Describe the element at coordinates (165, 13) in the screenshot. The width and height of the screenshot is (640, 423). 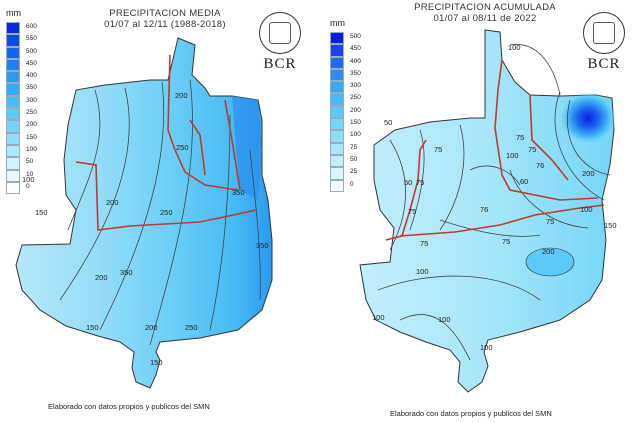
I see `title-line1: PRECIPITACION MEDIA` at that location.